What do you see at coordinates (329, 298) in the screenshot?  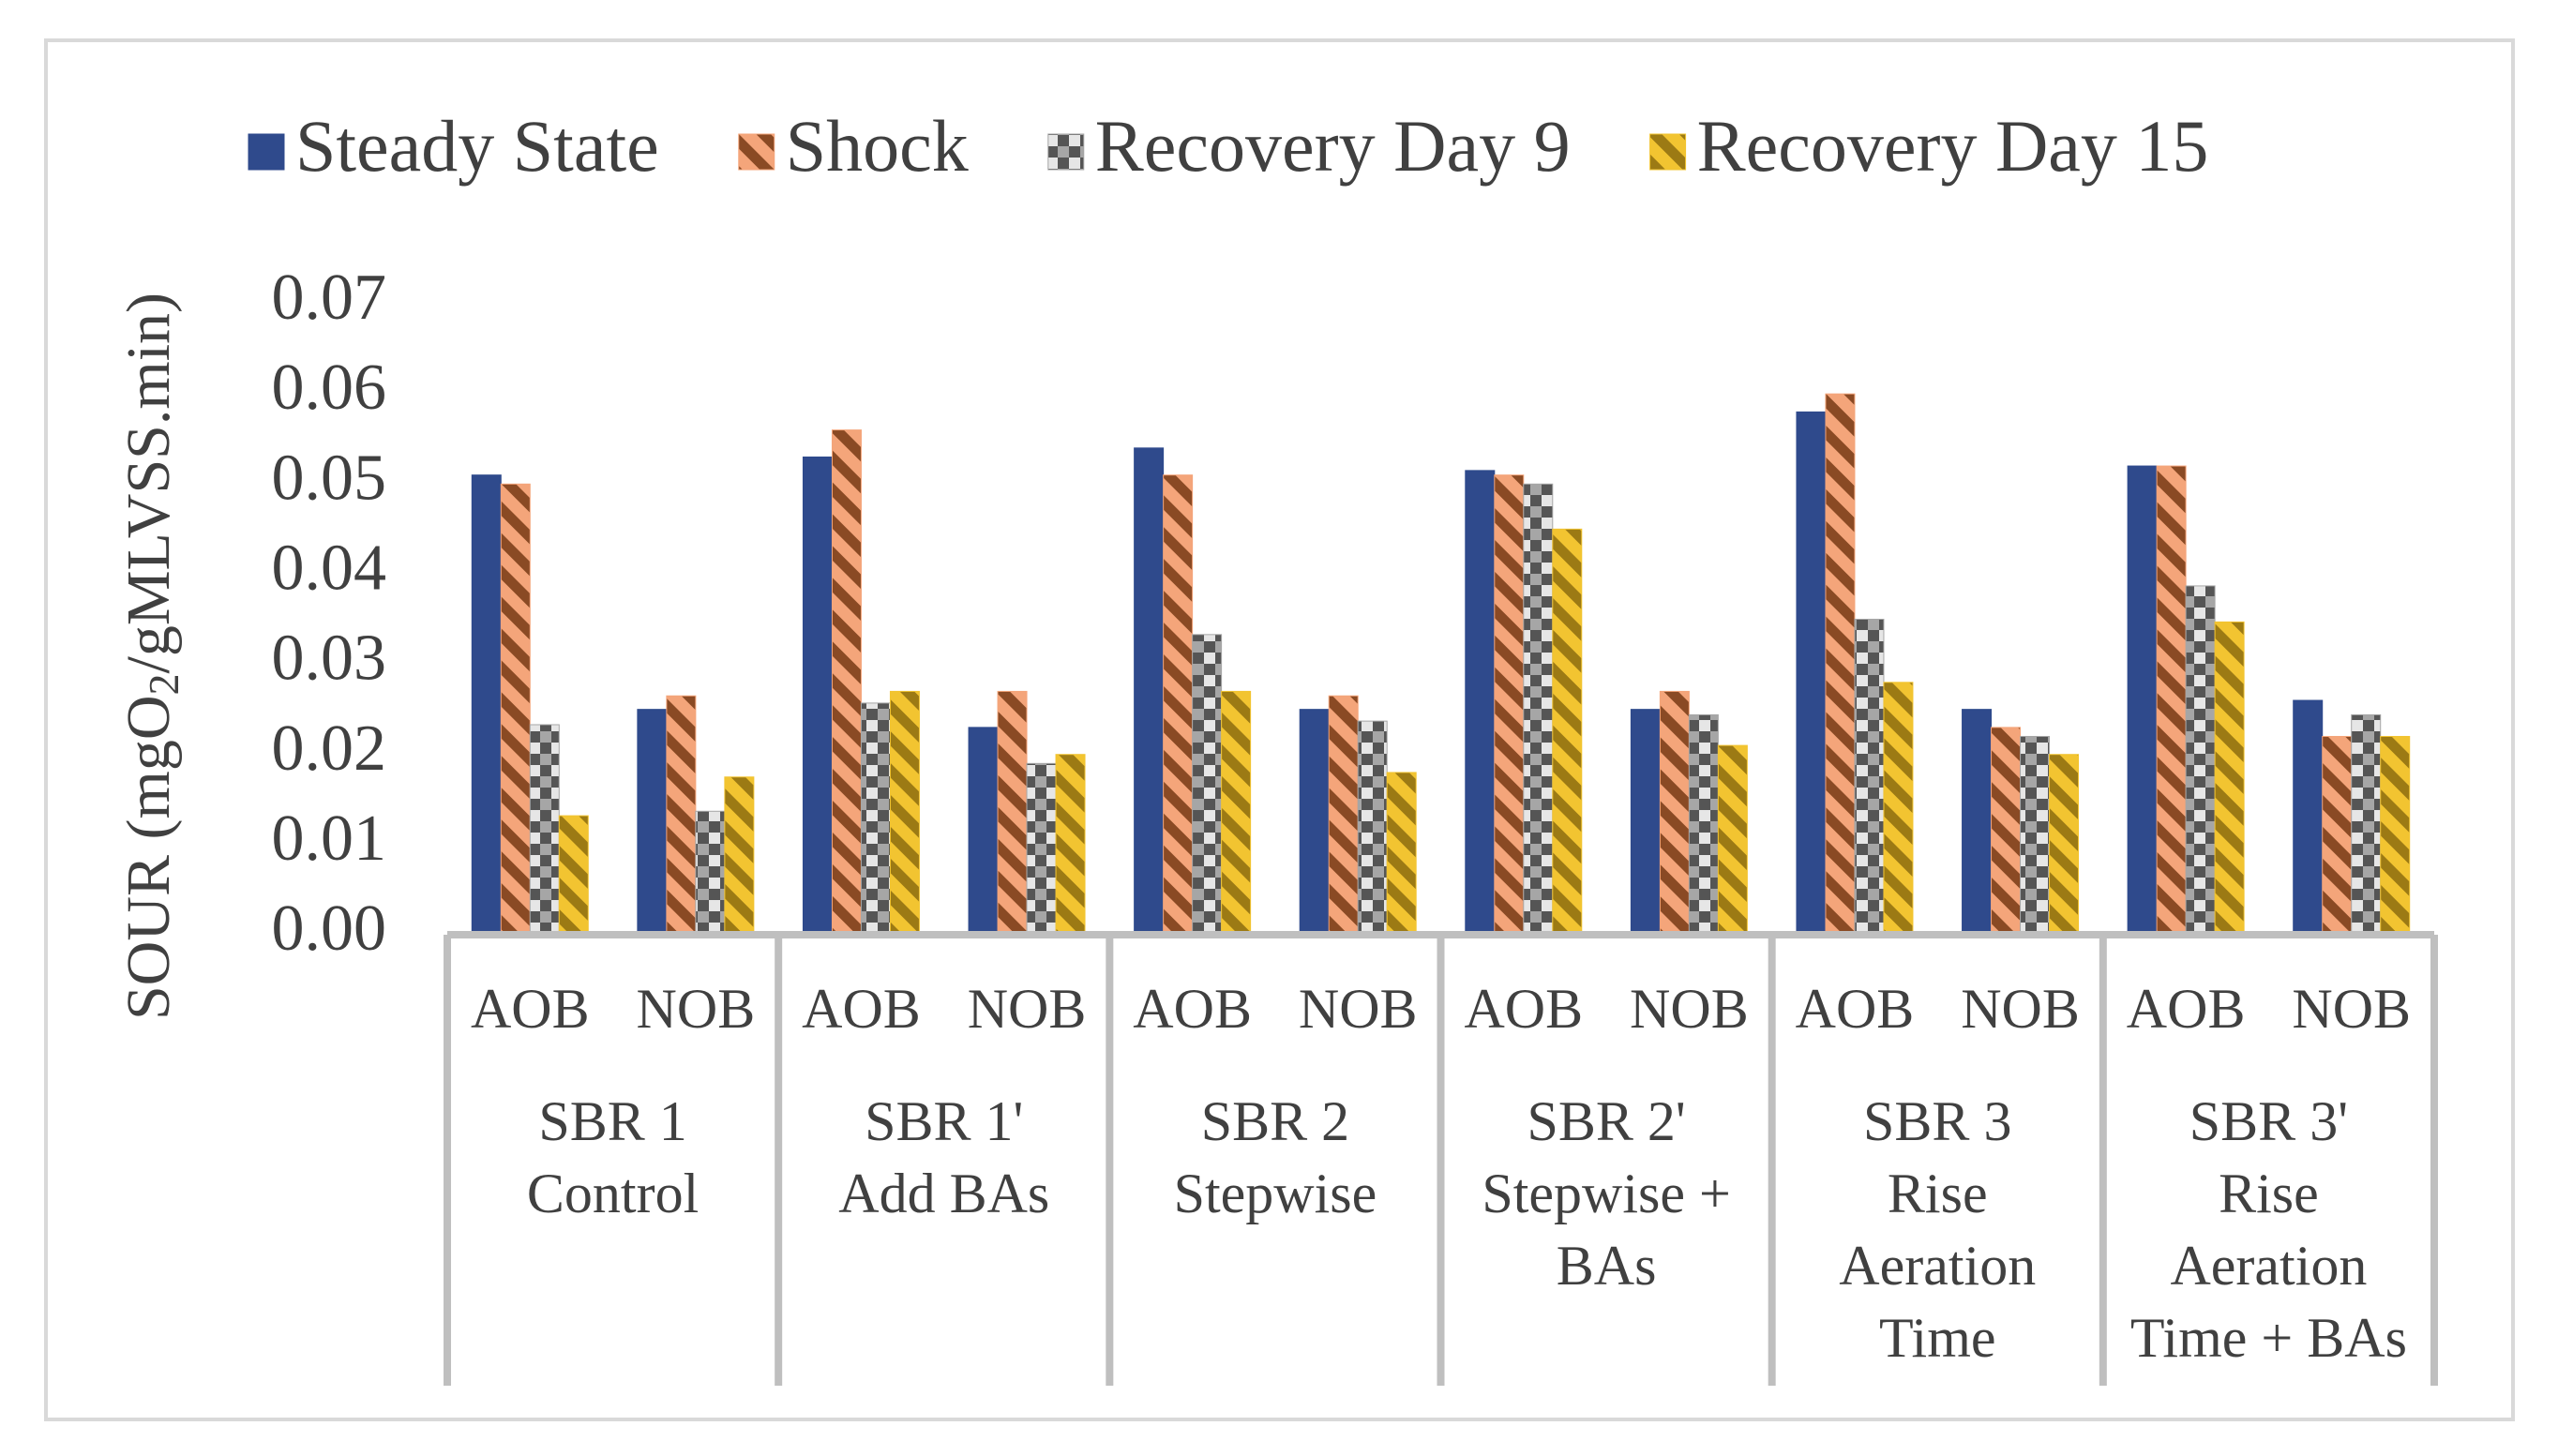 I see `y-tick-label: 0.07` at bounding box center [329, 298].